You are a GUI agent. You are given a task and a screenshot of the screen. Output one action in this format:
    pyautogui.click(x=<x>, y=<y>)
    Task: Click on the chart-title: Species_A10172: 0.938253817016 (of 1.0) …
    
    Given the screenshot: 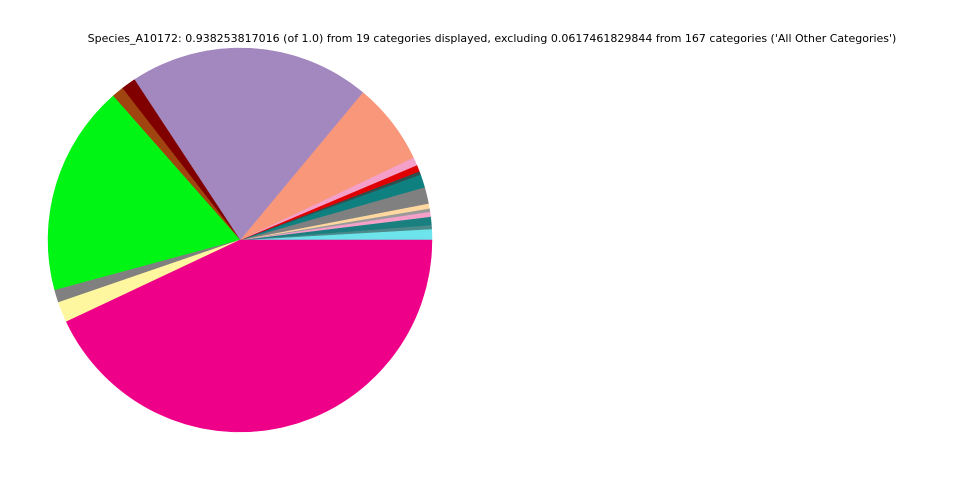 What is the action you would take?
    pyautogui.click(x=492, y=38)
    